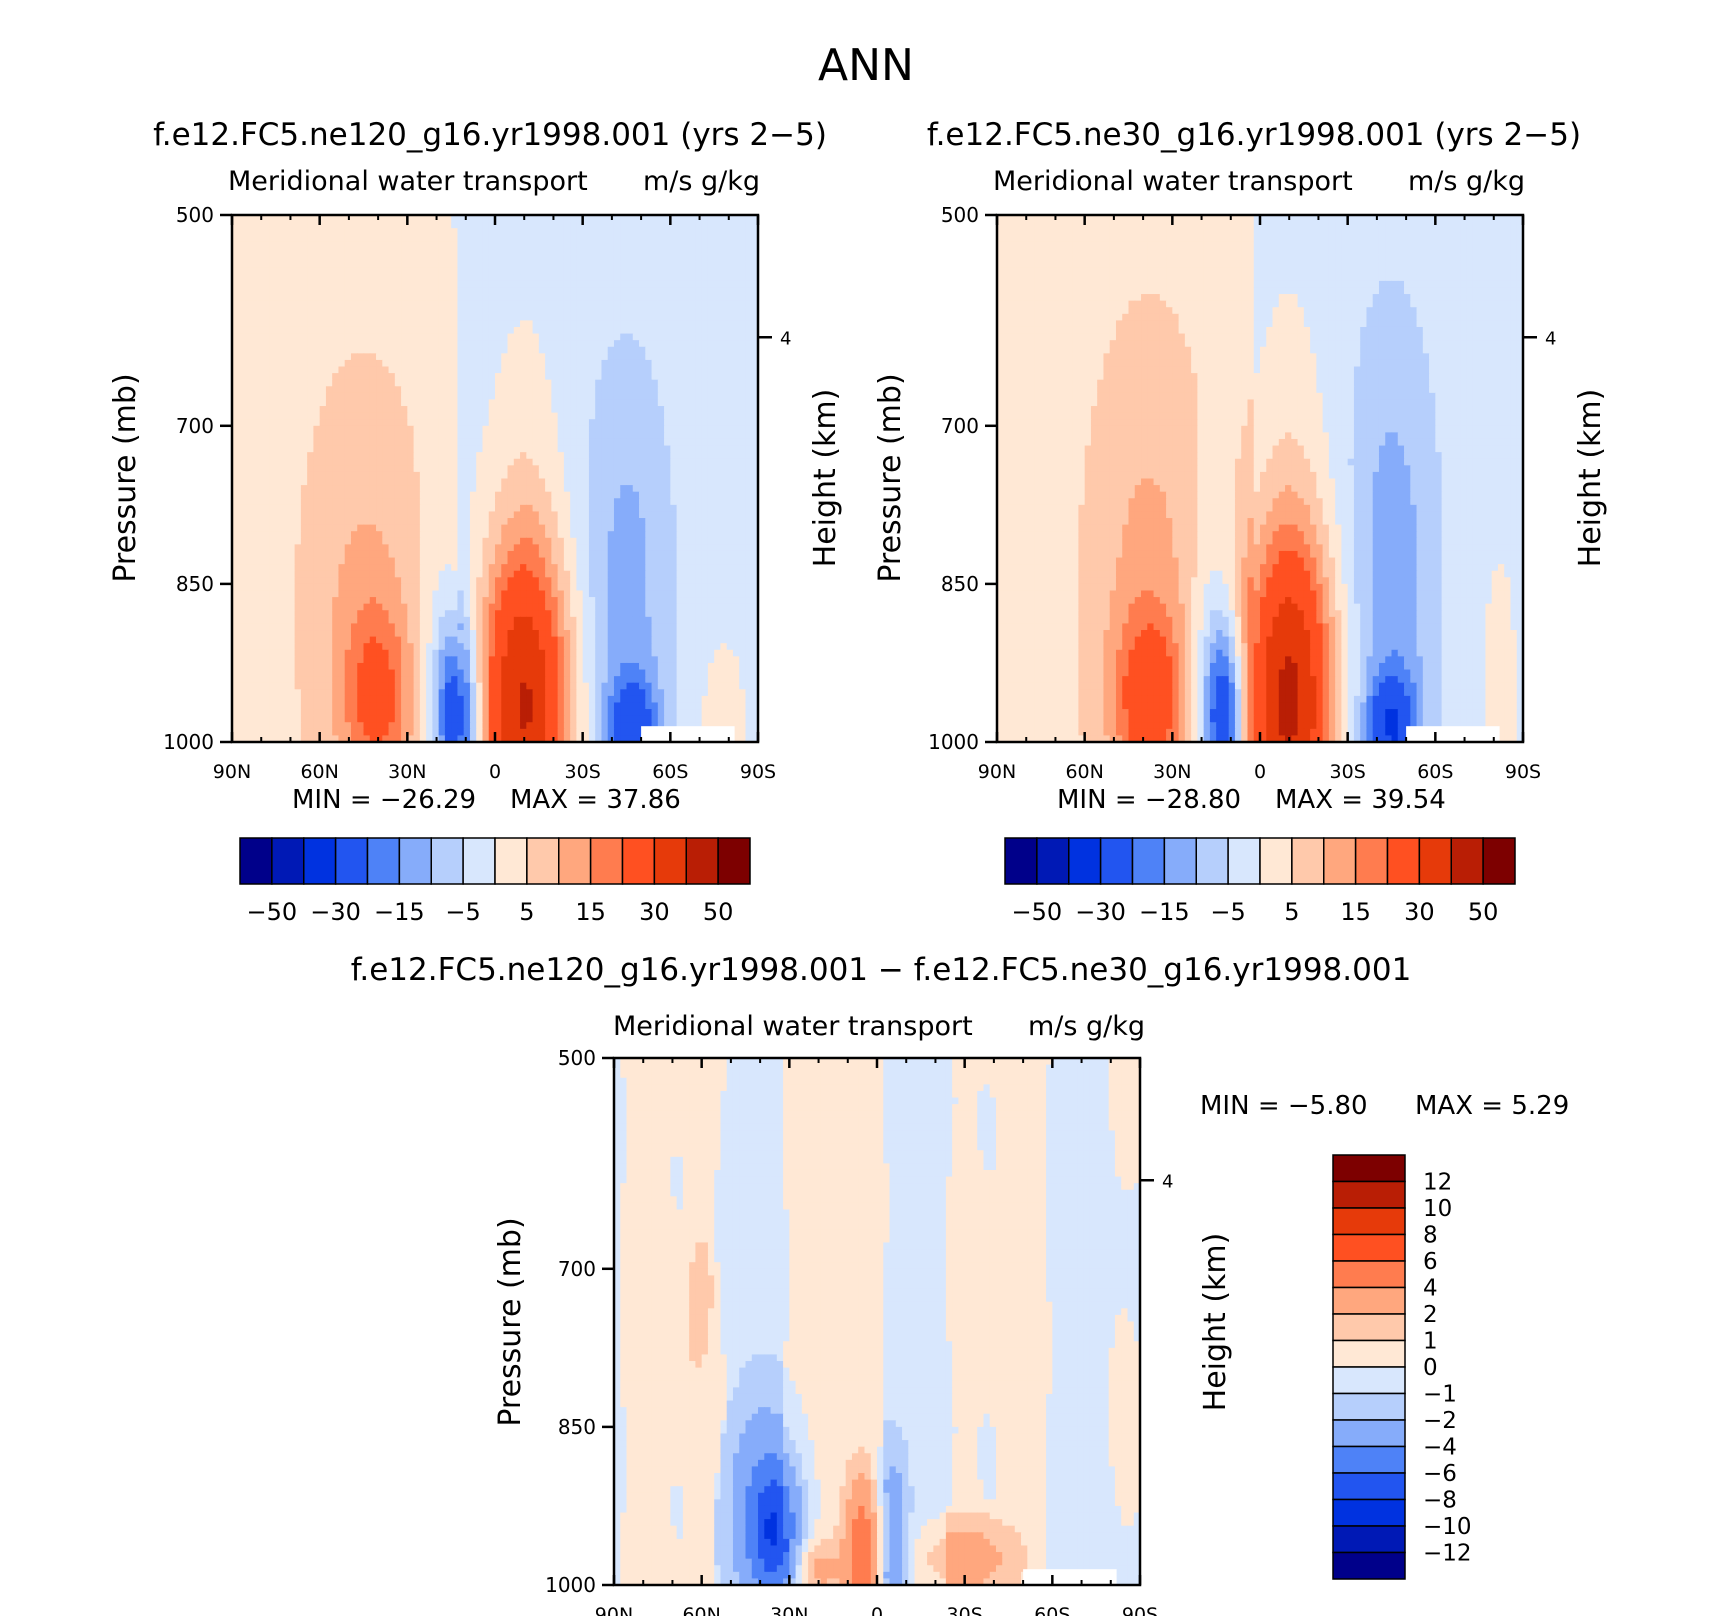 Image resolution: width=1710 pixels, height=1616 pixels. What do you see at coordinates (1447, 1554) in the screenshot?
I see `colorbar-tick-label: −12` at bounding box center [1447, 1554].